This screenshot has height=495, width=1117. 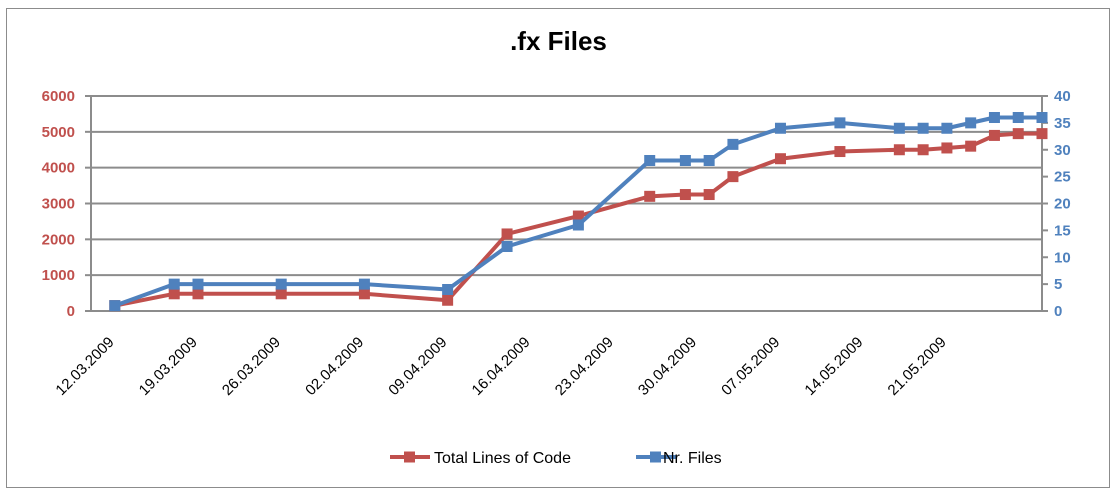 I want to click on legend-files-label: Nr. Files, so click(x=692, y=458).